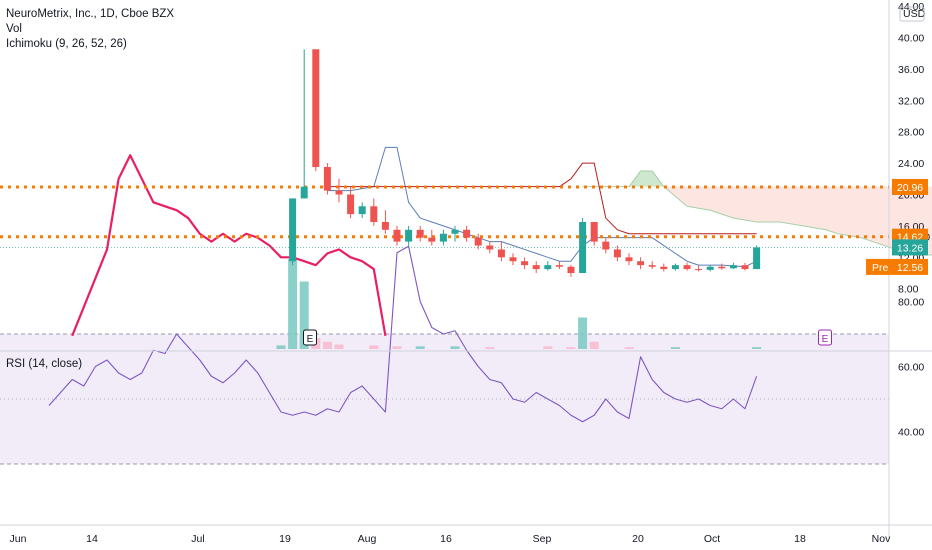  What do you see at coordinates (90, 14) in the screenshot?
I see `symbol-title: NeuroMetrix, Inc., 1D, Cboe BZX` at bounding box center [90, 14].